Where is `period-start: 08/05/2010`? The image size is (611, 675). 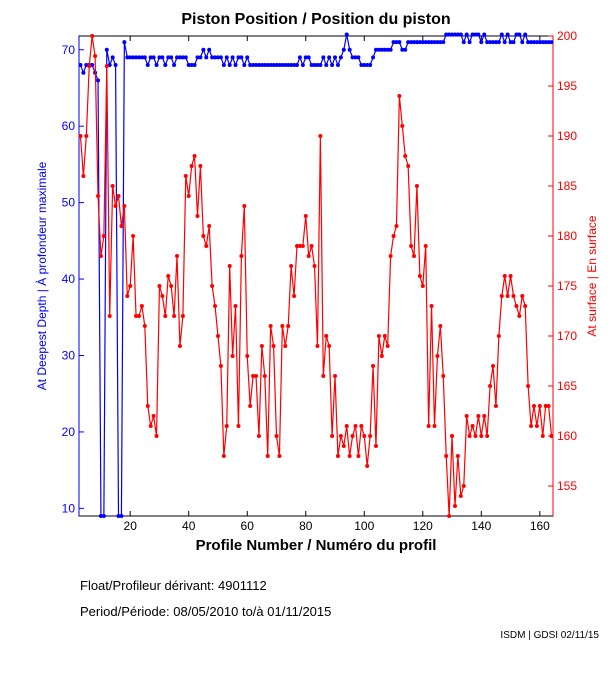 period-start: 08/05/2010 is located at coordinates (206, 611).